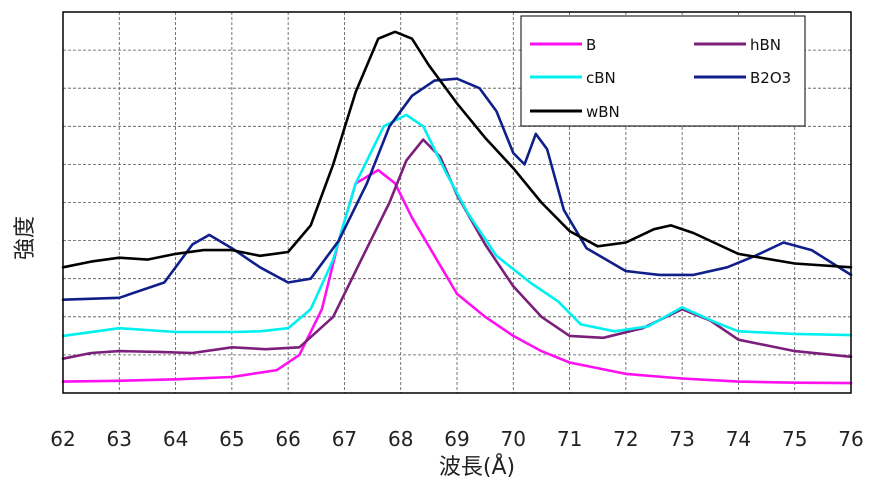 The image size is (873, 480). I want to click on x-tick-label: 73, so click(681, 439).